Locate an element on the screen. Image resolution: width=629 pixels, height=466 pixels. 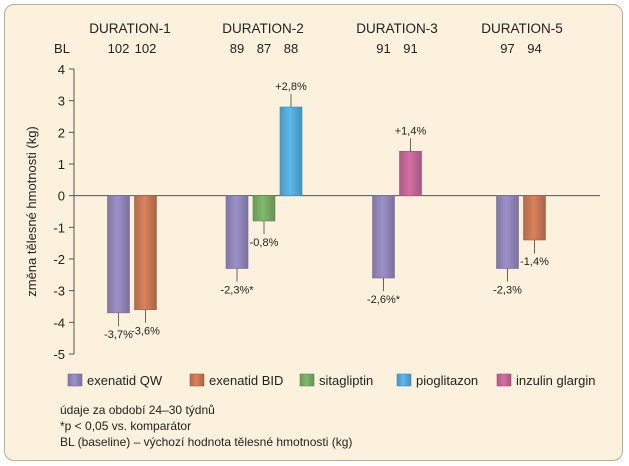
y-axis-label: změna tělesné hmotnosti (kg) is located at coordinates (31, 211).